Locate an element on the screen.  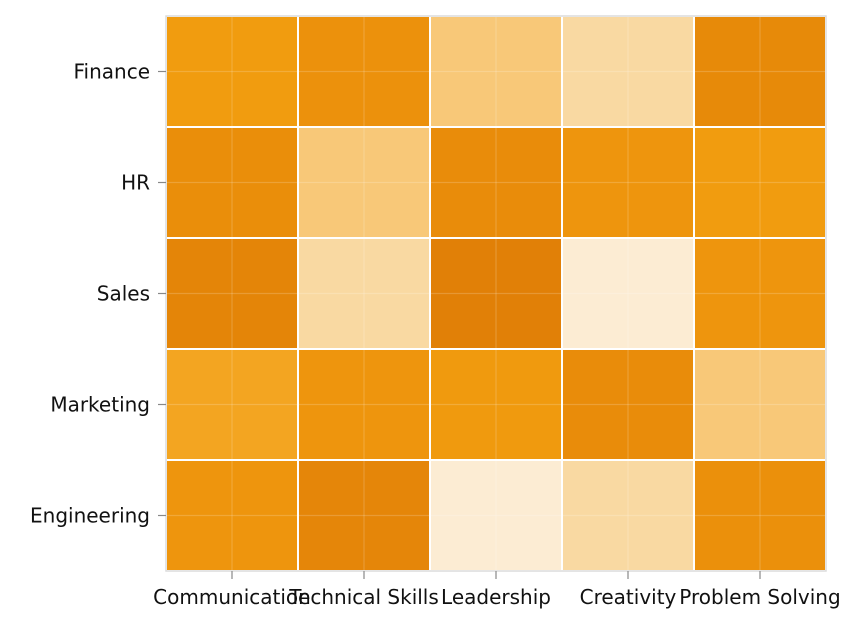
x-tick-label: Creativity is located at coordinates (628, 597).